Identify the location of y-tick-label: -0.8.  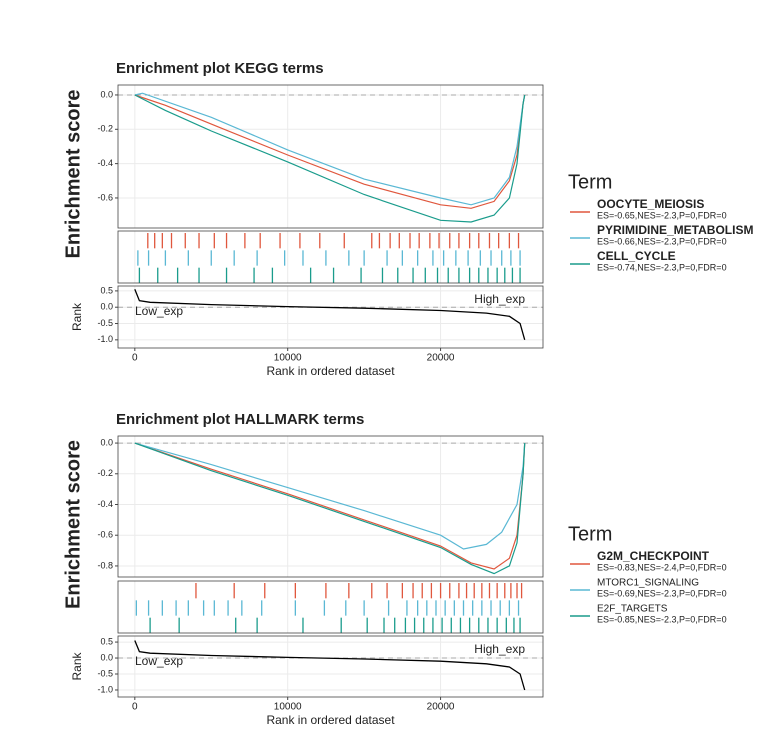
(105, 565).